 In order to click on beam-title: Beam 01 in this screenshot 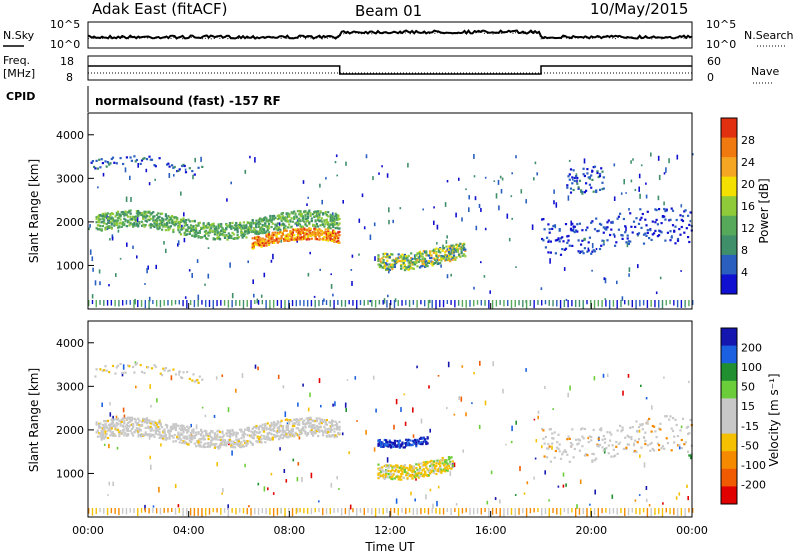, I will do `click(388, 11)`.